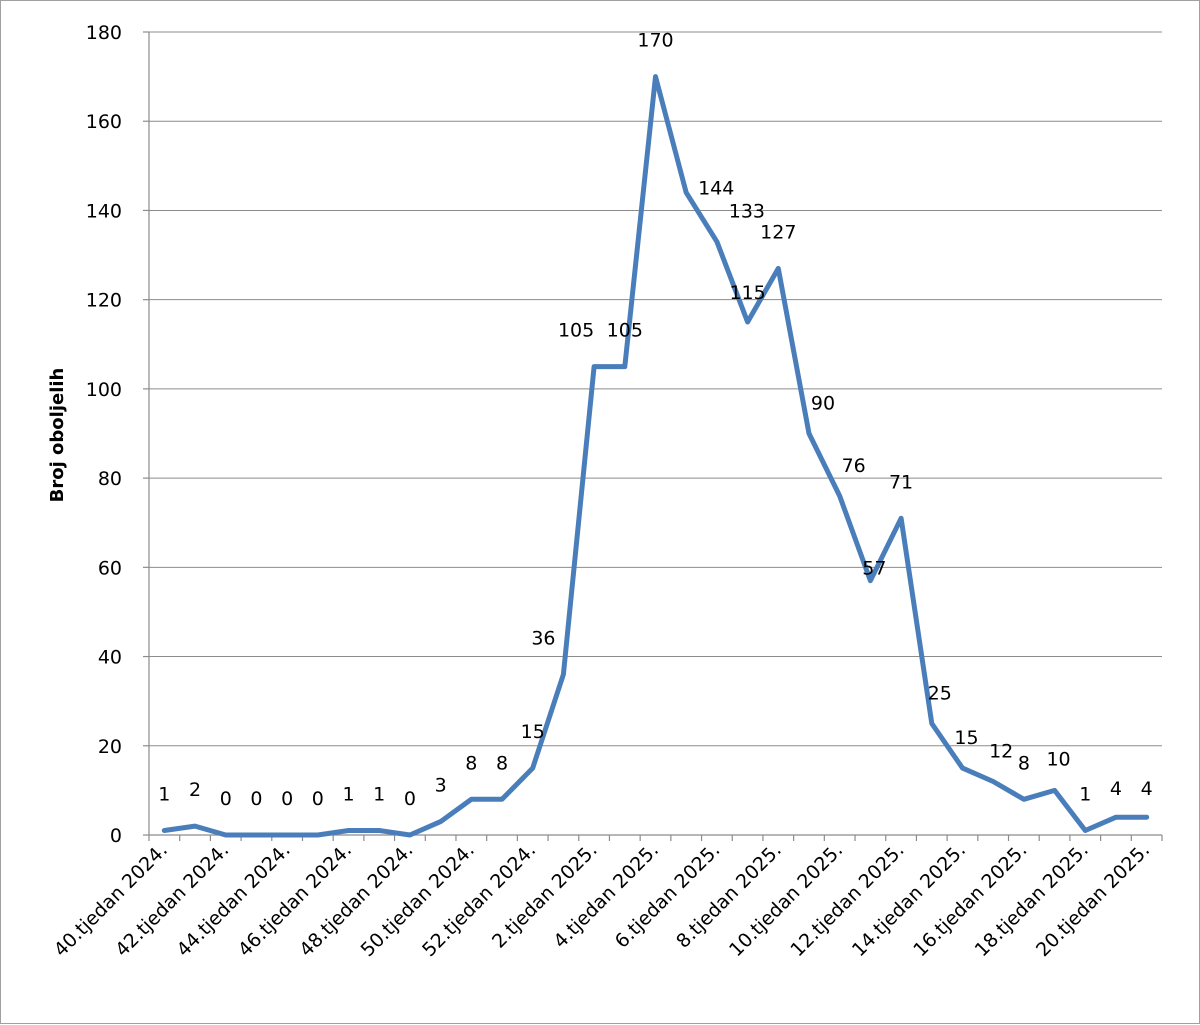 Image resolution: width=1200 pixels, height=1025 pixels. What do you see at coordinates (747, 293) in the screenshot?
I see `data-label: 115` at bounding box center [747, 293].